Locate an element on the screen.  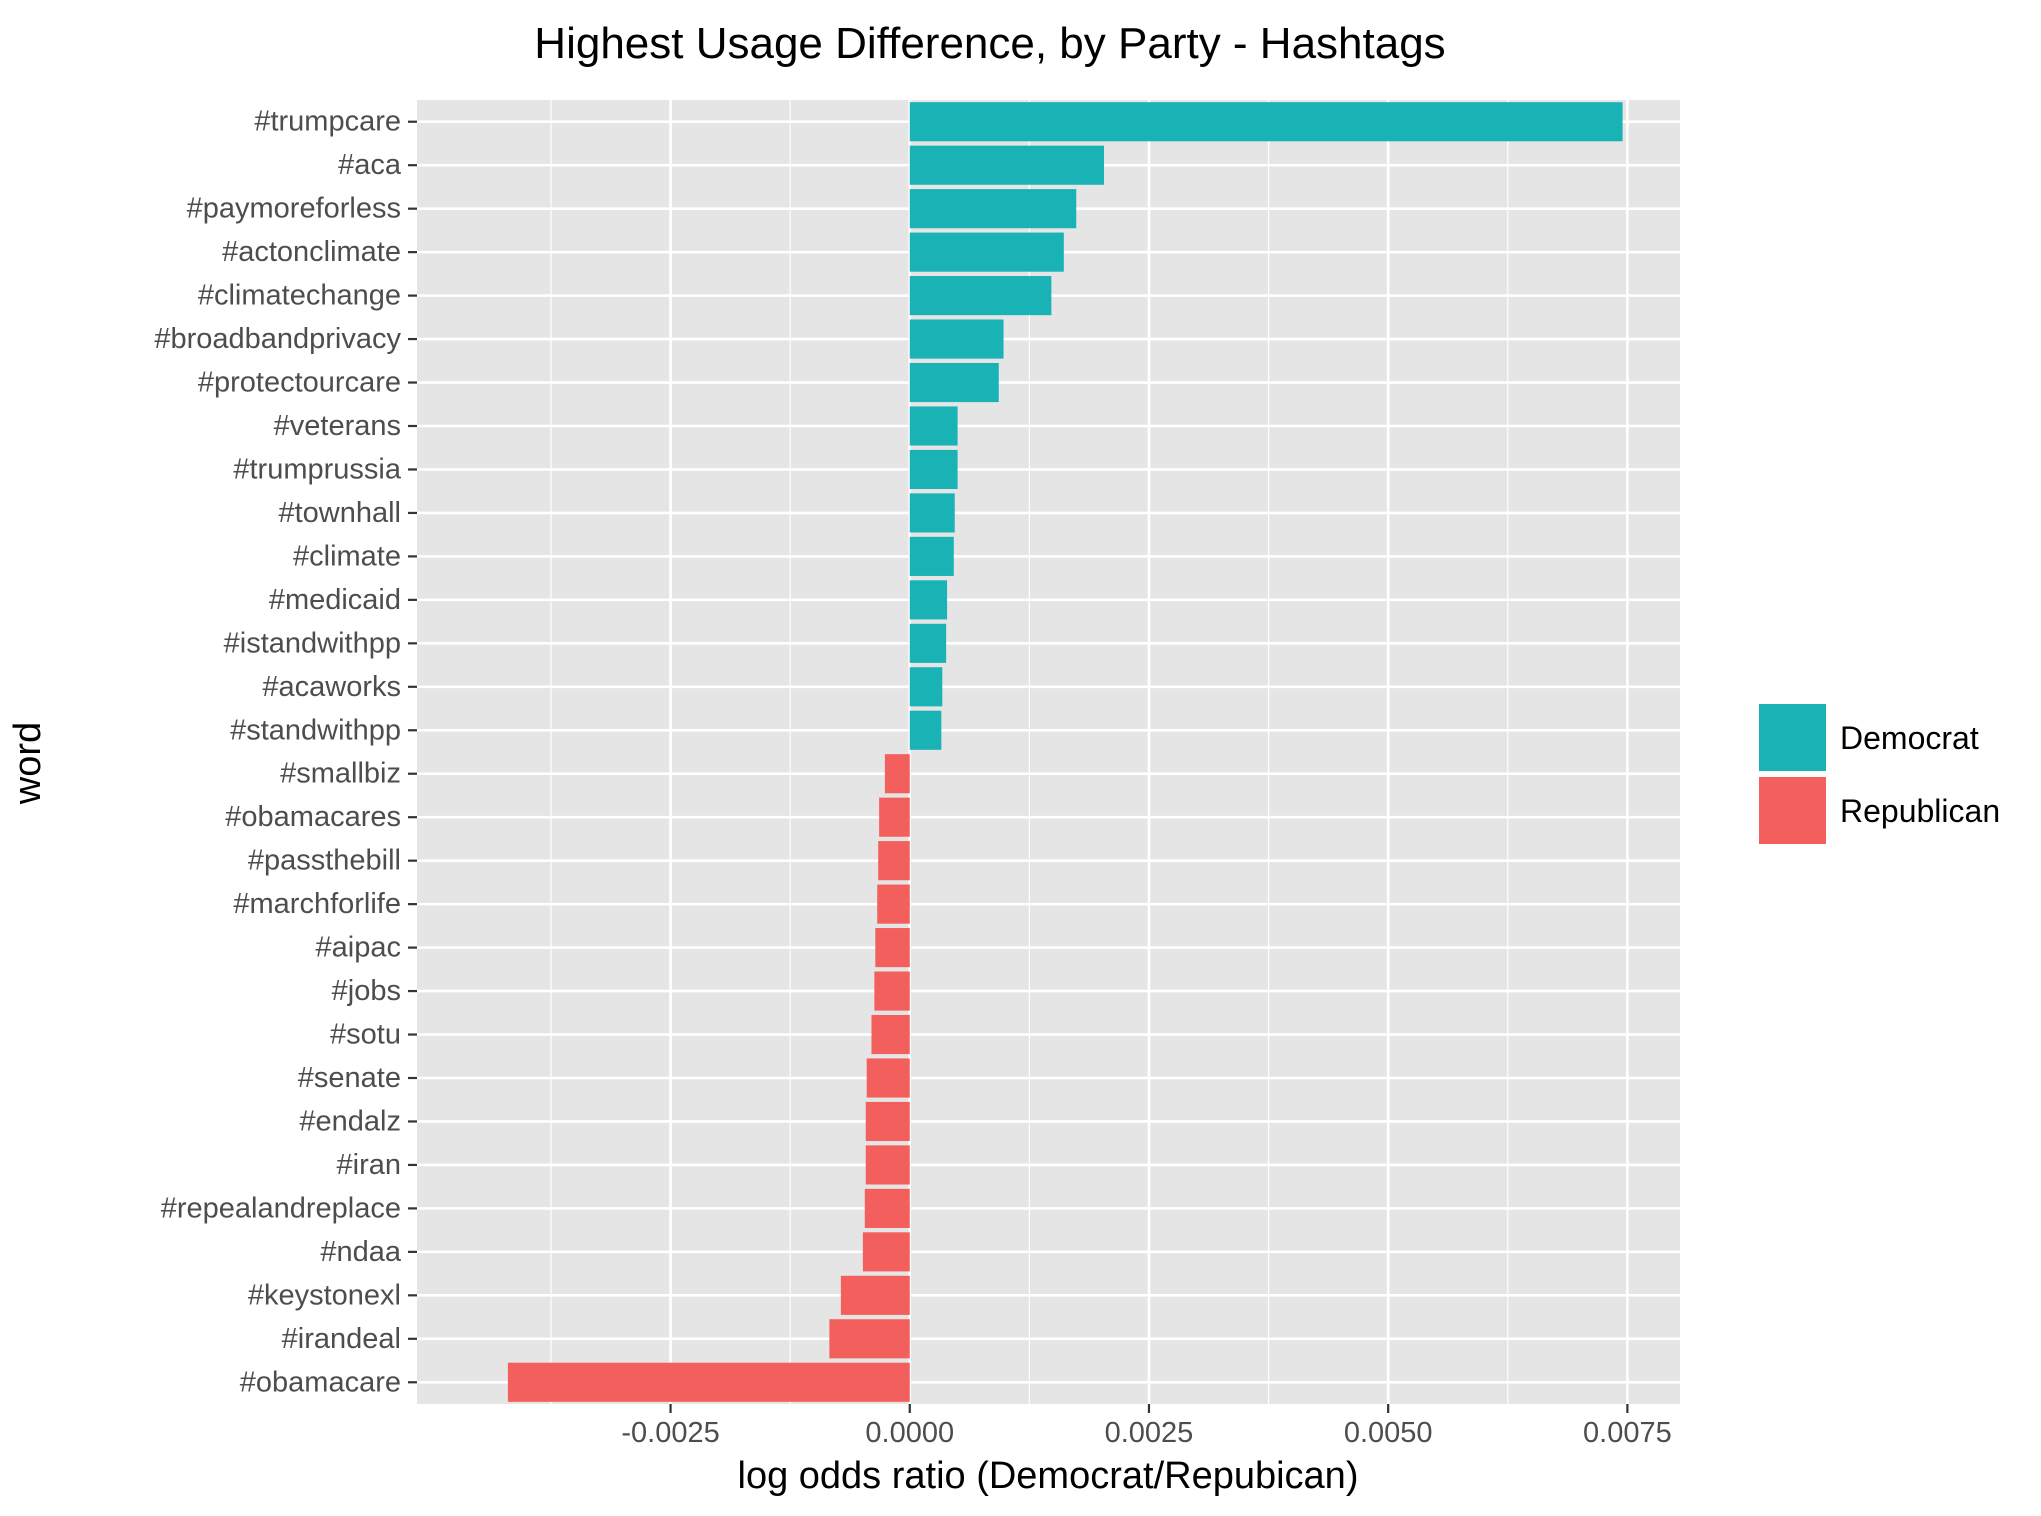
x-tick-label: -0.0025 is located at coordinates (670, 1433).